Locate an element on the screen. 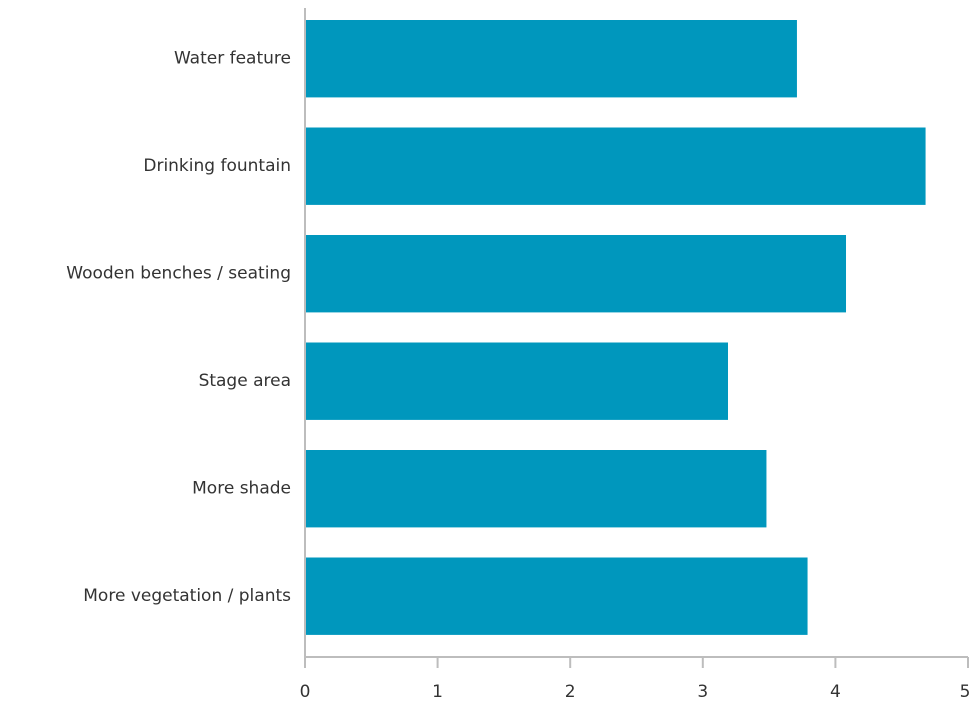 This screenshot has width=975, height=707. bar-water-feature is located at coordinates (551, 59).